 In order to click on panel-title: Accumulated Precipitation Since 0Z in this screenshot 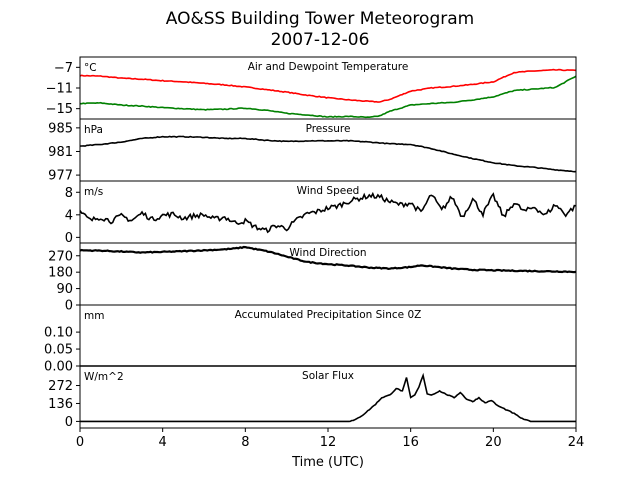, I will do `click(328, 315)`.